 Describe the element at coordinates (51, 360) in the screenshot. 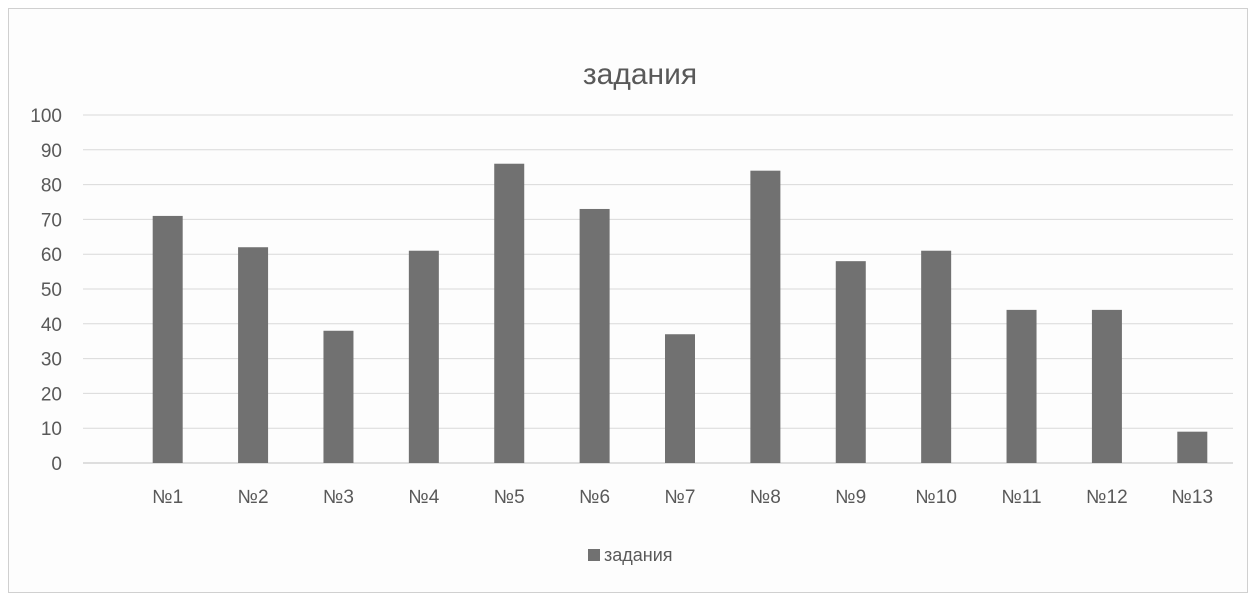

I see `y-tick-label: 30` at that location.